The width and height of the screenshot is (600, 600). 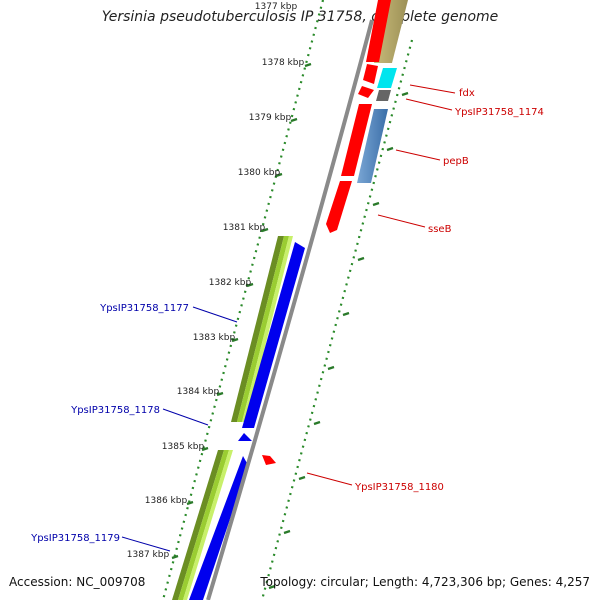 What do you see at coordinates (214, 338) in the screenshot?
I see `tick-label-1383: 1383 kbp` at bounding box center [214, 338].